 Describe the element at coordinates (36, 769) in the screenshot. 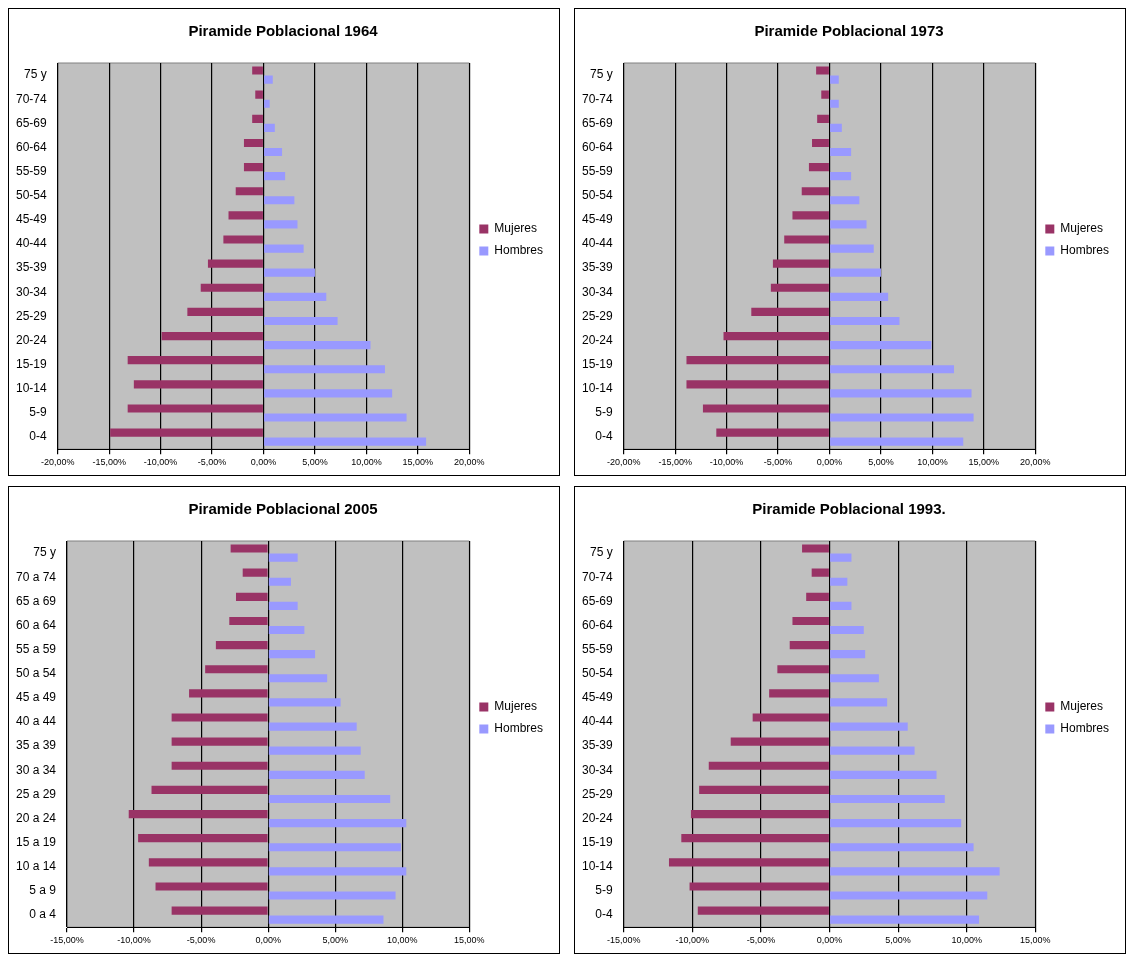

I see `y-tick-label: 30 a 34` at that location.